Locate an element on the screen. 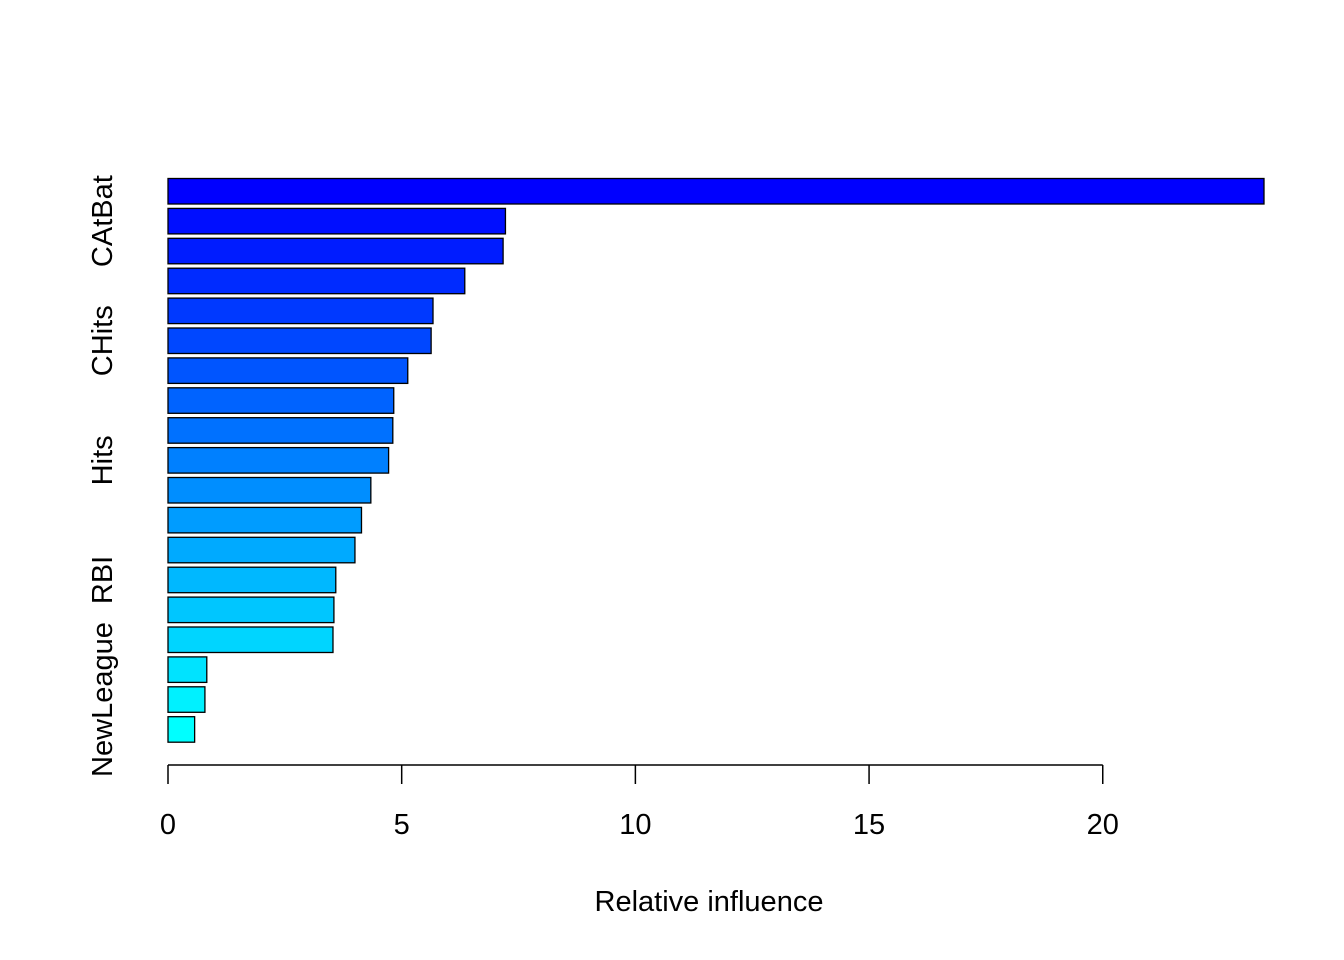 The height and width of the screenshot is (960, 1344). category-label: NewLeague is located at coordinates (103, 699).